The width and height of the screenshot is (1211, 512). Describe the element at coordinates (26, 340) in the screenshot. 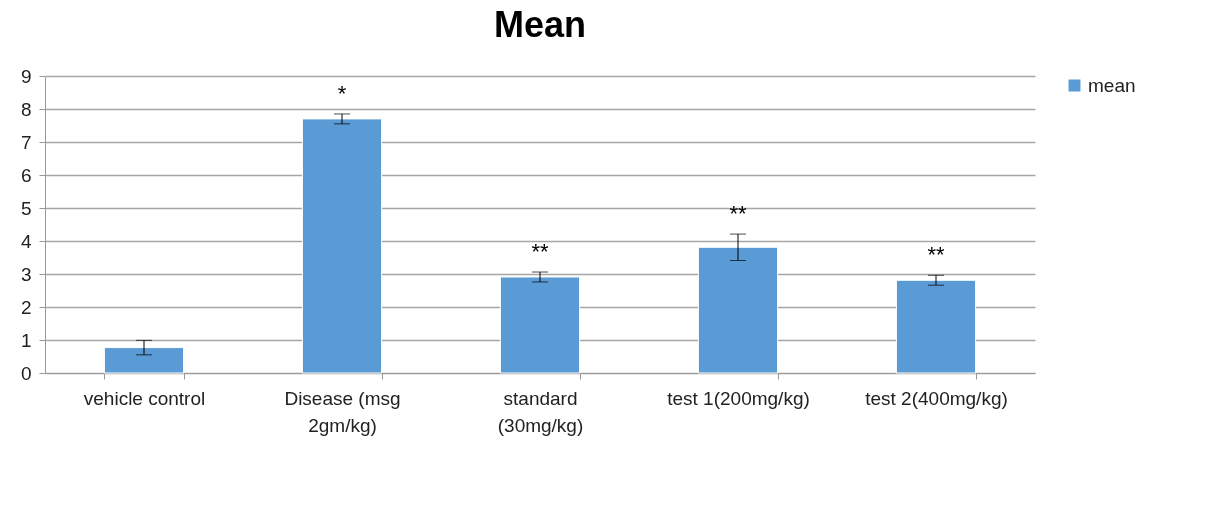

I see `y-tick-label: 1` at that location.